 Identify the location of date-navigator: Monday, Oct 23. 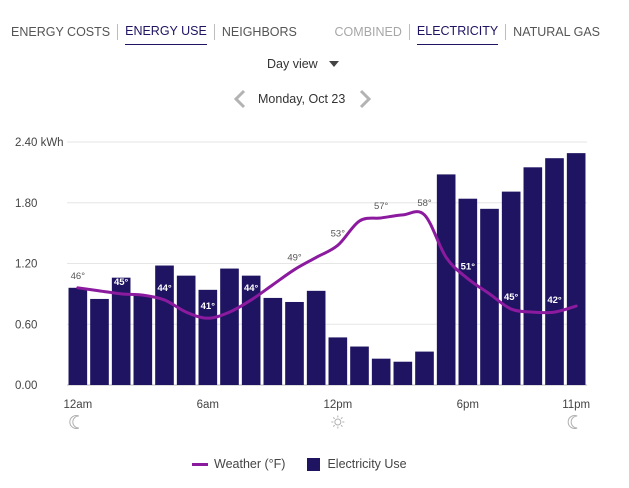
(302, 99).